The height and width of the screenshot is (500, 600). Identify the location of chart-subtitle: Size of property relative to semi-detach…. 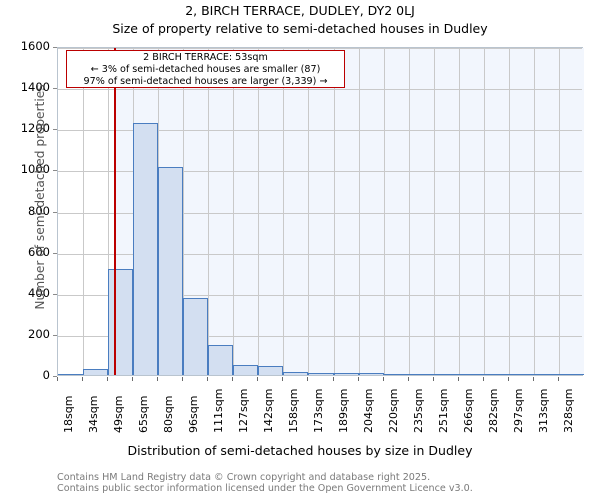
(300, 28).